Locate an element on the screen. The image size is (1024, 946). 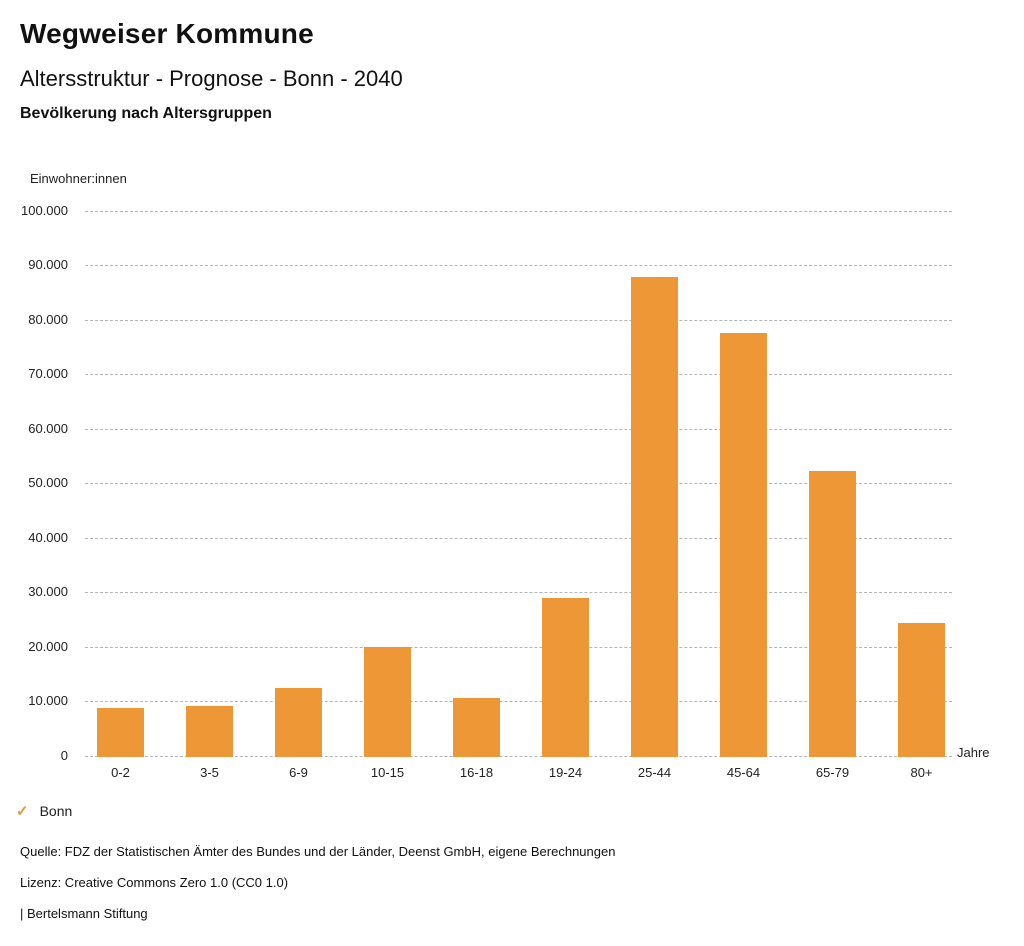
x-tick-label: 65-79 is located at coordinates (832, 772).